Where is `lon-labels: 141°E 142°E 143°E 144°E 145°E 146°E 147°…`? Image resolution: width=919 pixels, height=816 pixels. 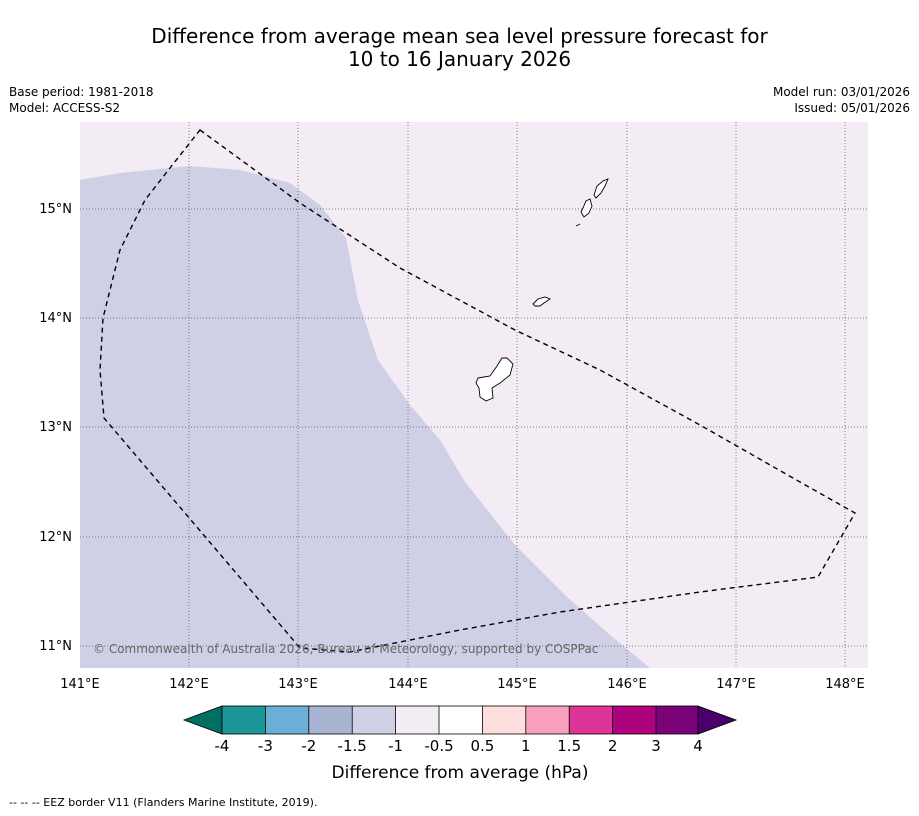 lon-labels: 141°E 142°E 143°E 144°E 145°E 146°E 147°… is located at coordinates (462, 684).